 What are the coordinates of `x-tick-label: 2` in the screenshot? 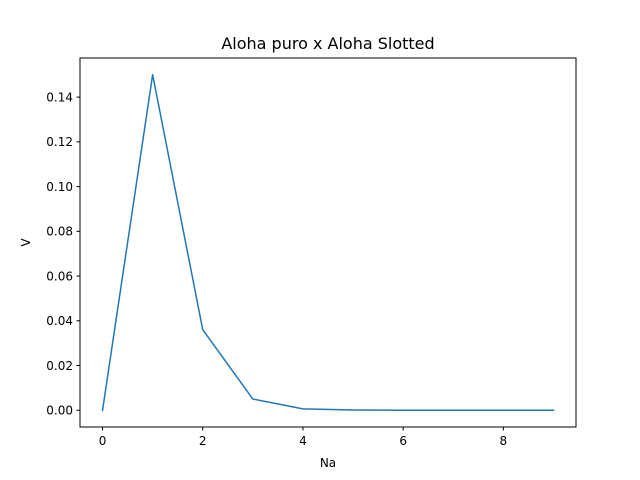 It's located at (203, 441).